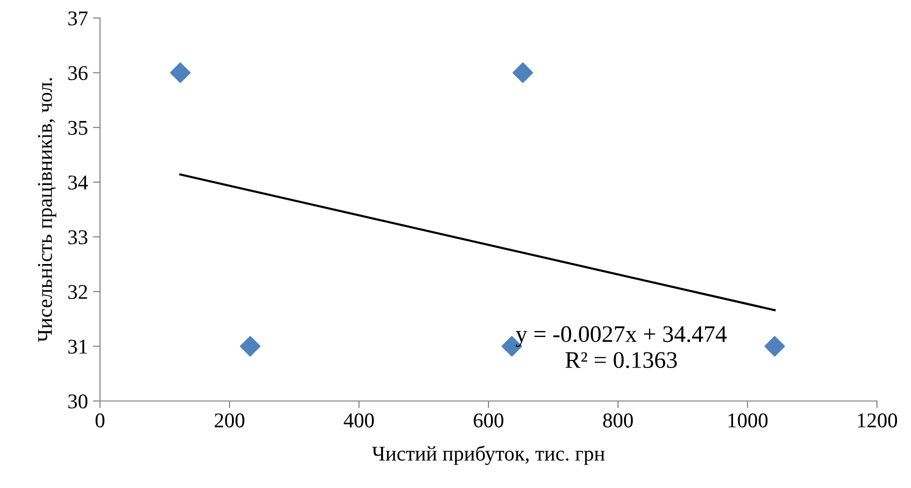  Describe the element at coordinates (618, 420) in the screenshot. I see `x-tick-label: 800` at that location.